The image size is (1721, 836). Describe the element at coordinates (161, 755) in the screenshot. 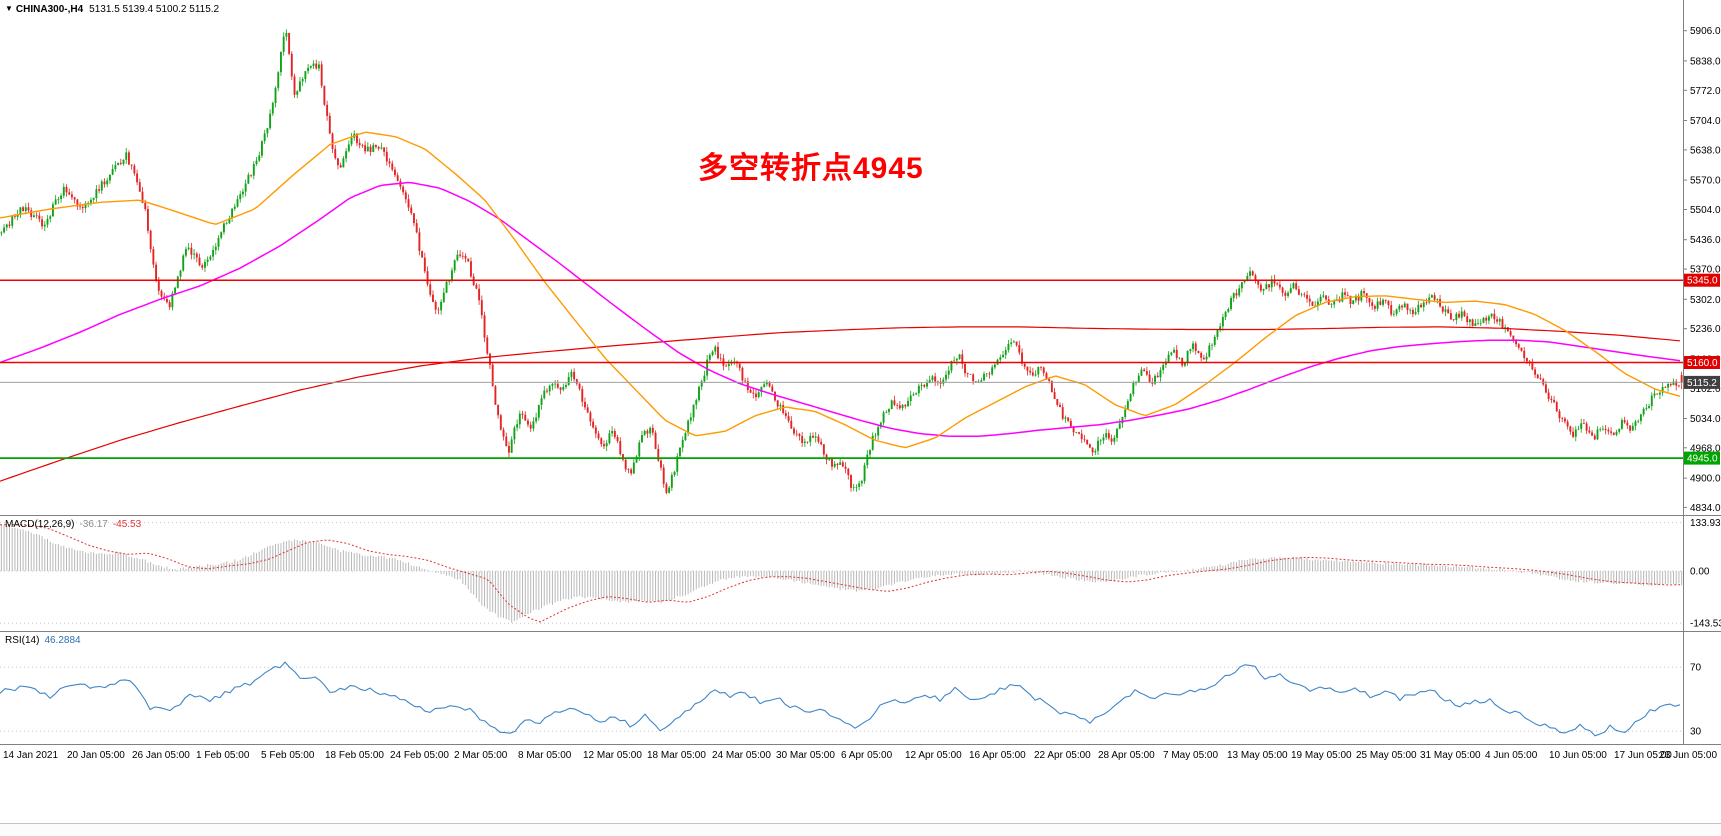

I see `time-tick-label: 26 Jan 05:00` at that location.